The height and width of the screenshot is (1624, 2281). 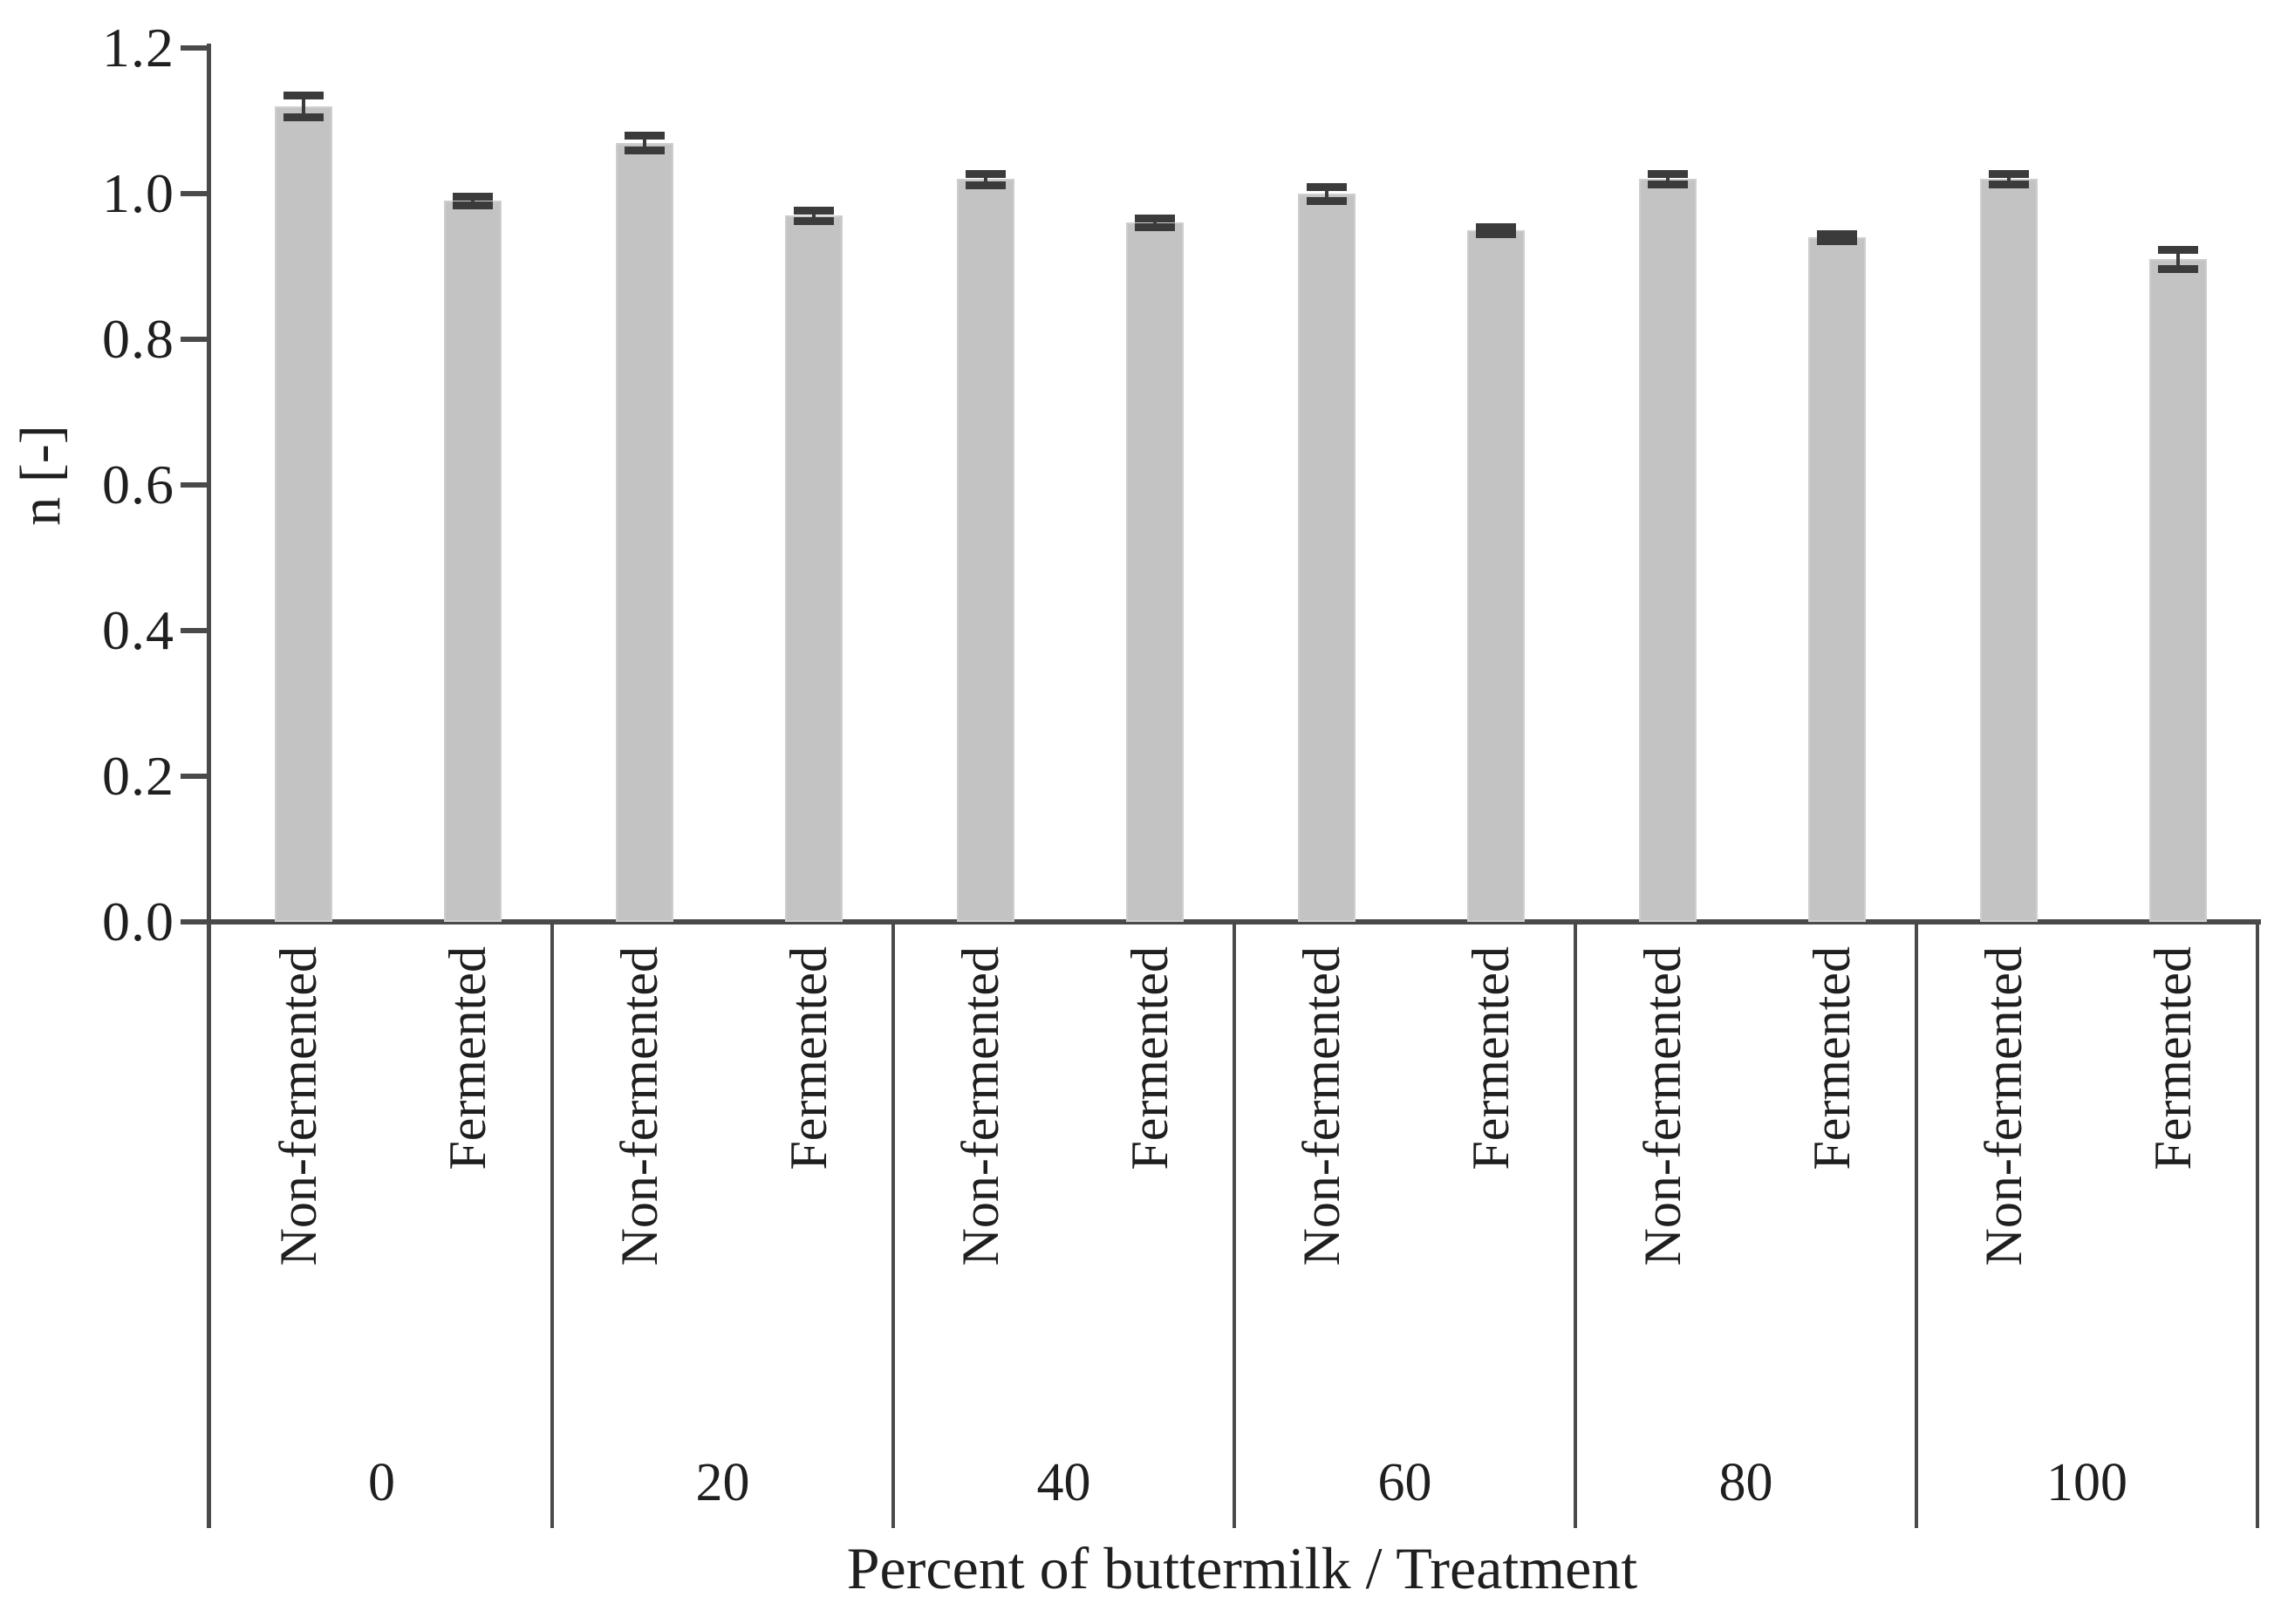 What do you see at coordinates (2086, 1482) in the screenshot?
I see `category-label: 100` at bounding box center [2086, 1482].